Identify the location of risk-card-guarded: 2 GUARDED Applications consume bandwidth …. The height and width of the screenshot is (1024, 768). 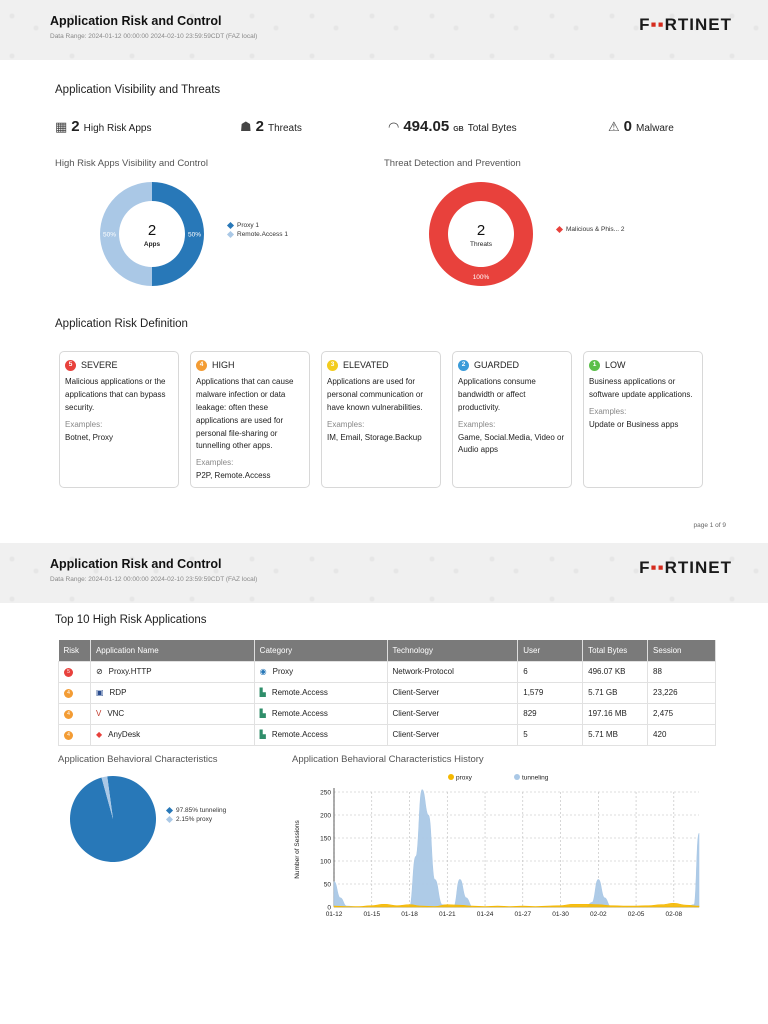
(512, 419).